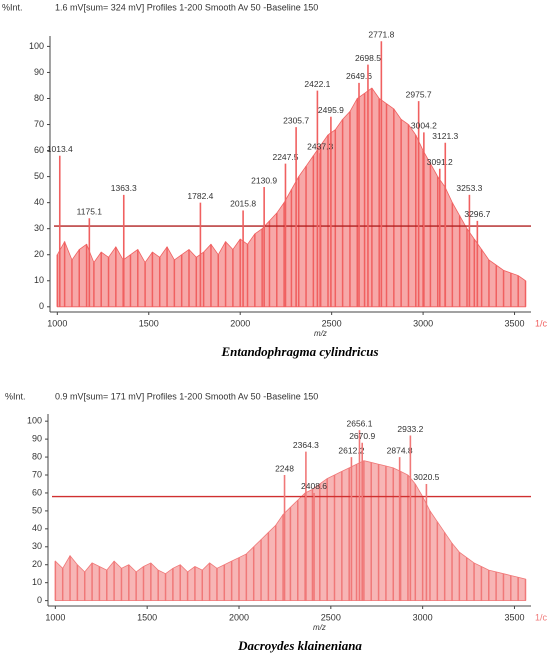 This screenshot has width=550, height=661. What do you see at coordinates (426, 477) in the screenshot?
I see `peak-label: 3020.5` at bounding box center [426, 477].